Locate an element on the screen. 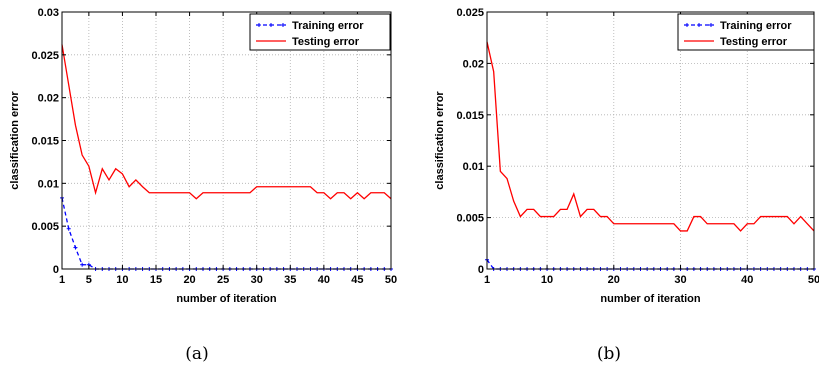 Image resolution: width=819 pixels, height=369 pixels. x-tick-label: 15 is located at coordinates (156, 280).